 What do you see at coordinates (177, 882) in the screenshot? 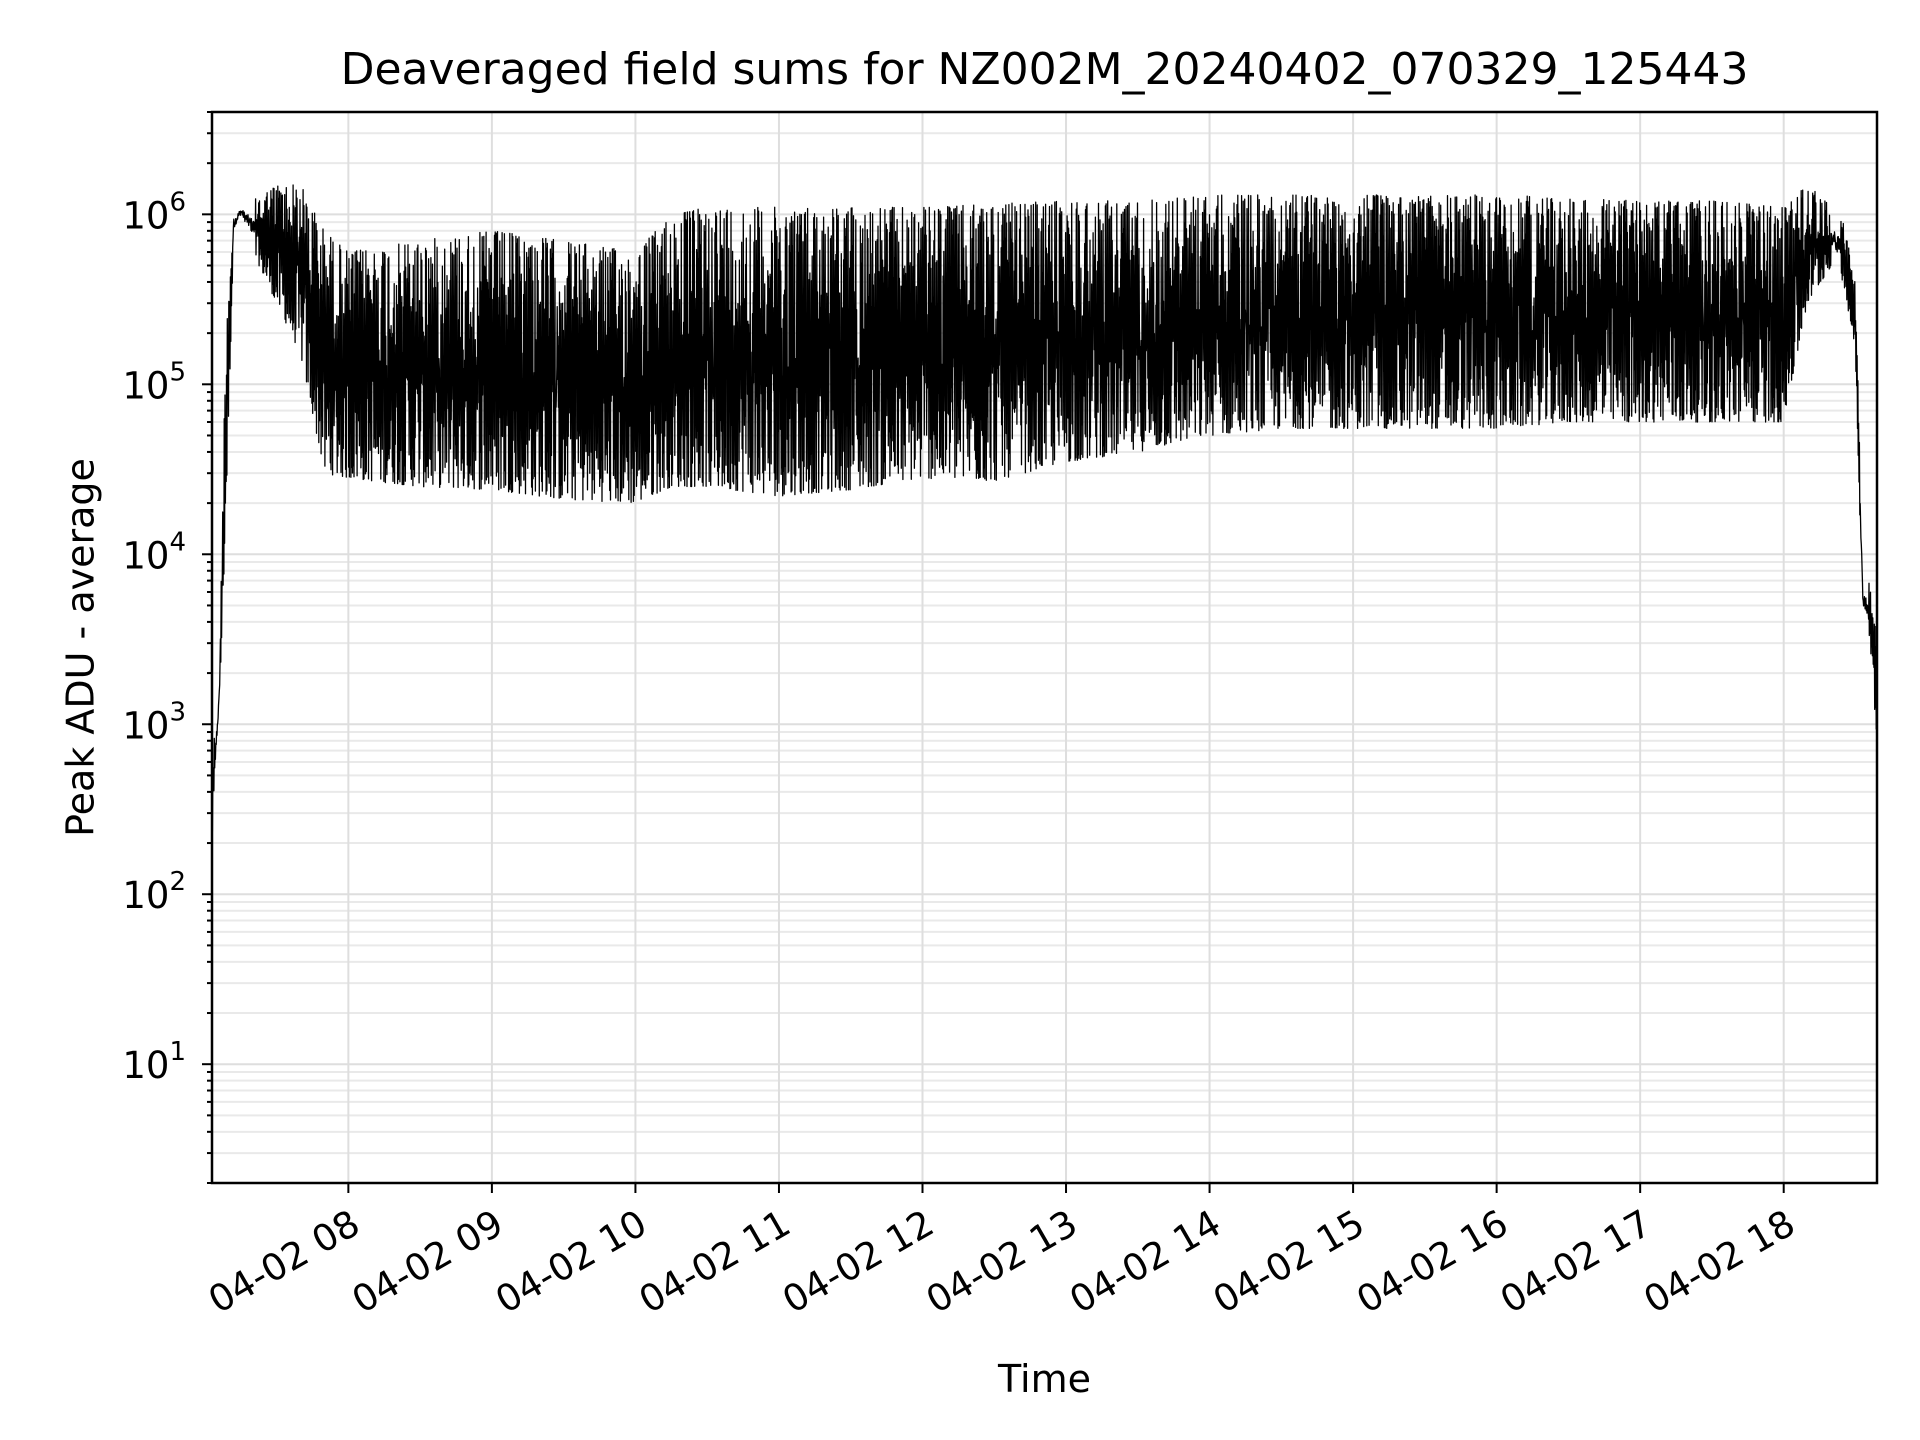
I see `y-tick-exponent: 2` at bounding box center [177, 882].